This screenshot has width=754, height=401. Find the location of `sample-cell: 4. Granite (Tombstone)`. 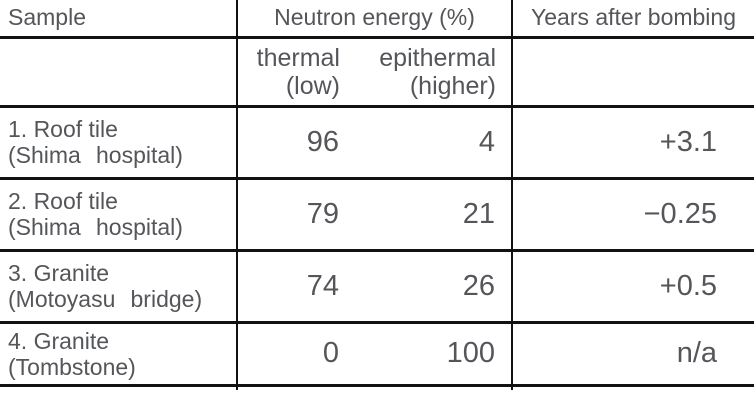

sample-cell: 4. Granite (Tombstone) is located at coordinates (119, 354).